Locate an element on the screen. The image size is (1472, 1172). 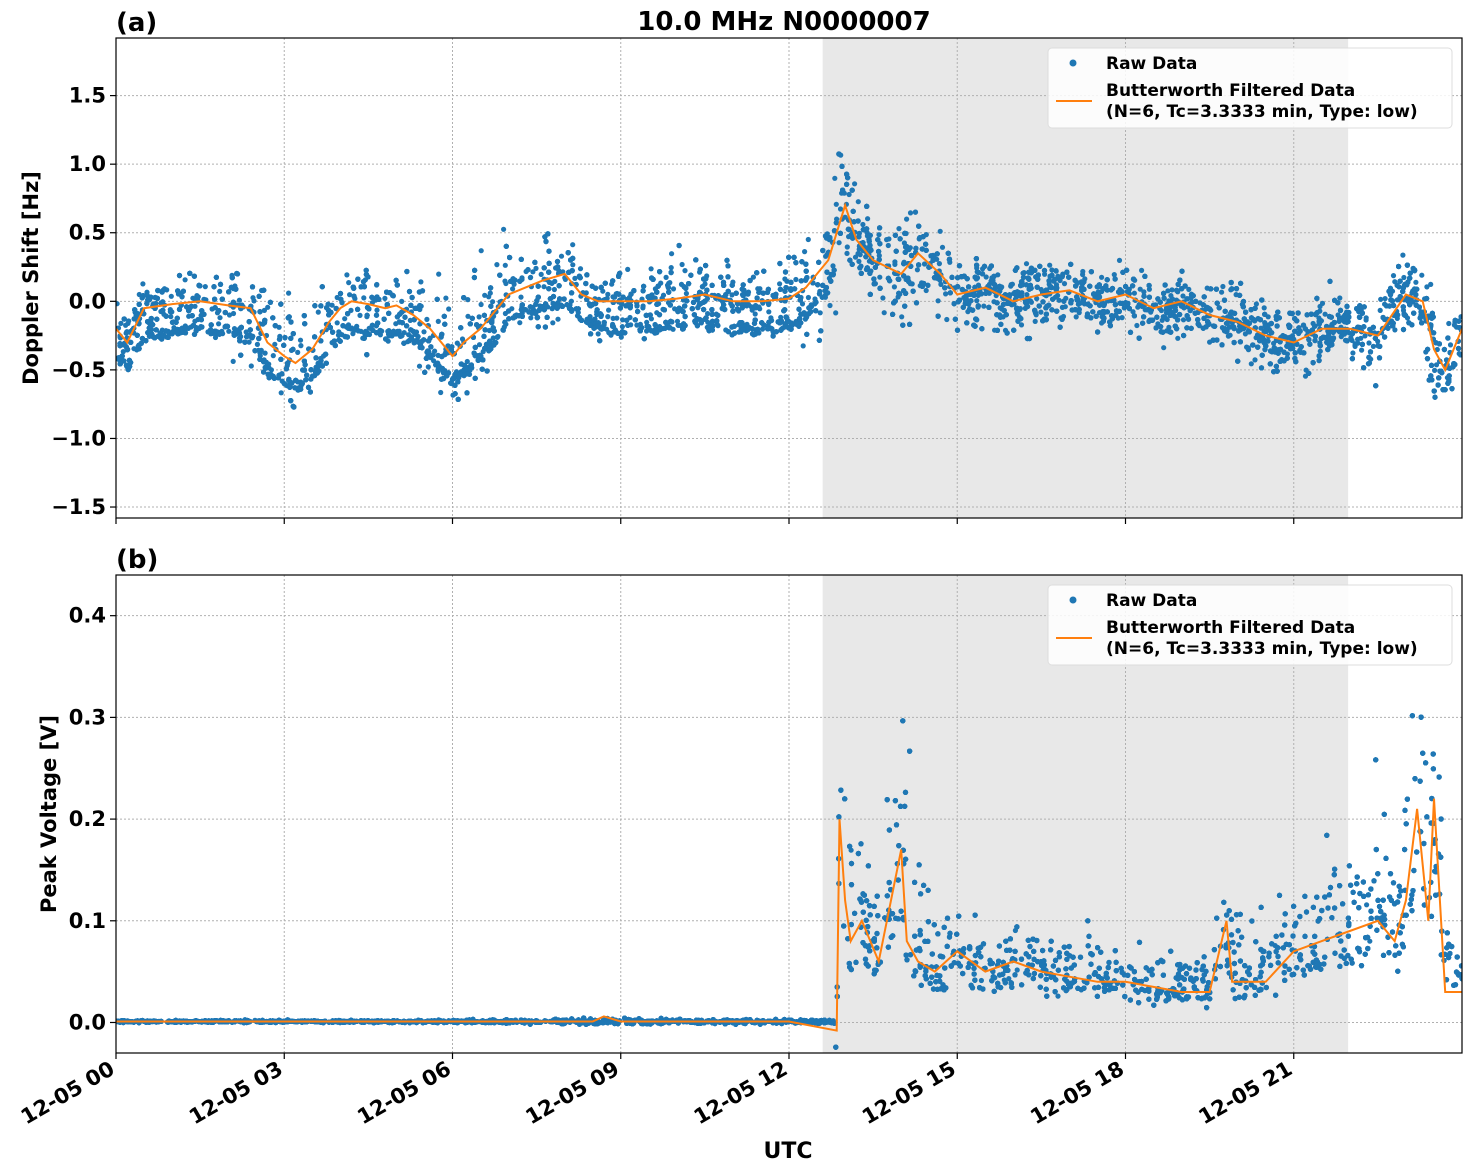
figure-title: 10.0 MHz N0000007 is located at coordinates (783, 22).